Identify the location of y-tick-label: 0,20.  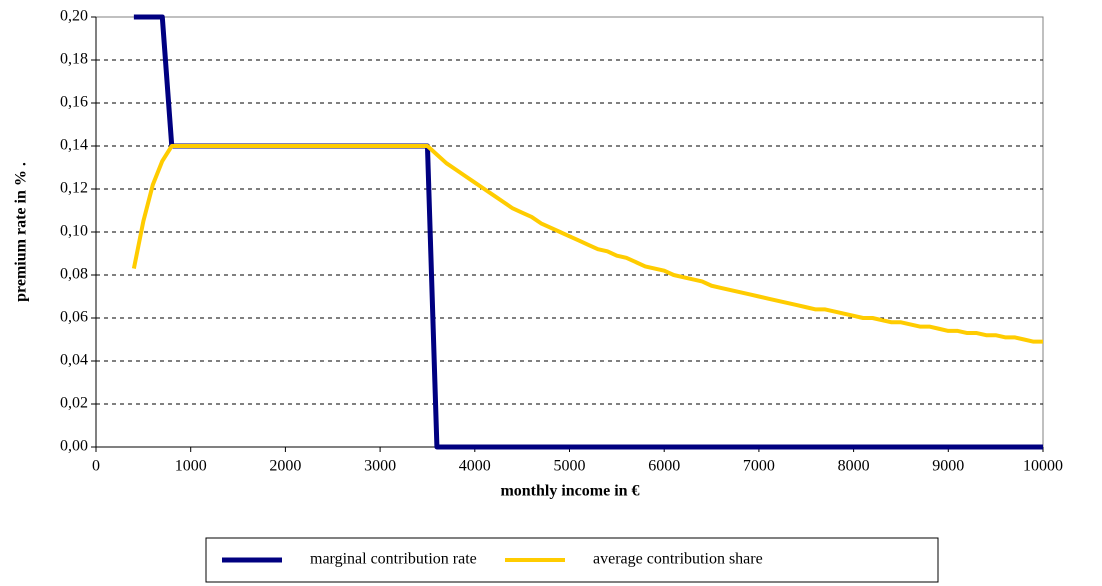
(74, 16).